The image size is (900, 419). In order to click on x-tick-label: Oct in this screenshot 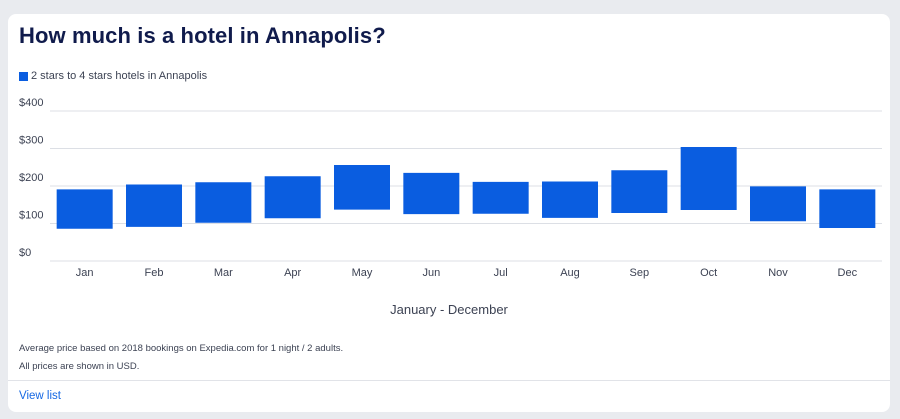, I will do `click(708, 273)`.